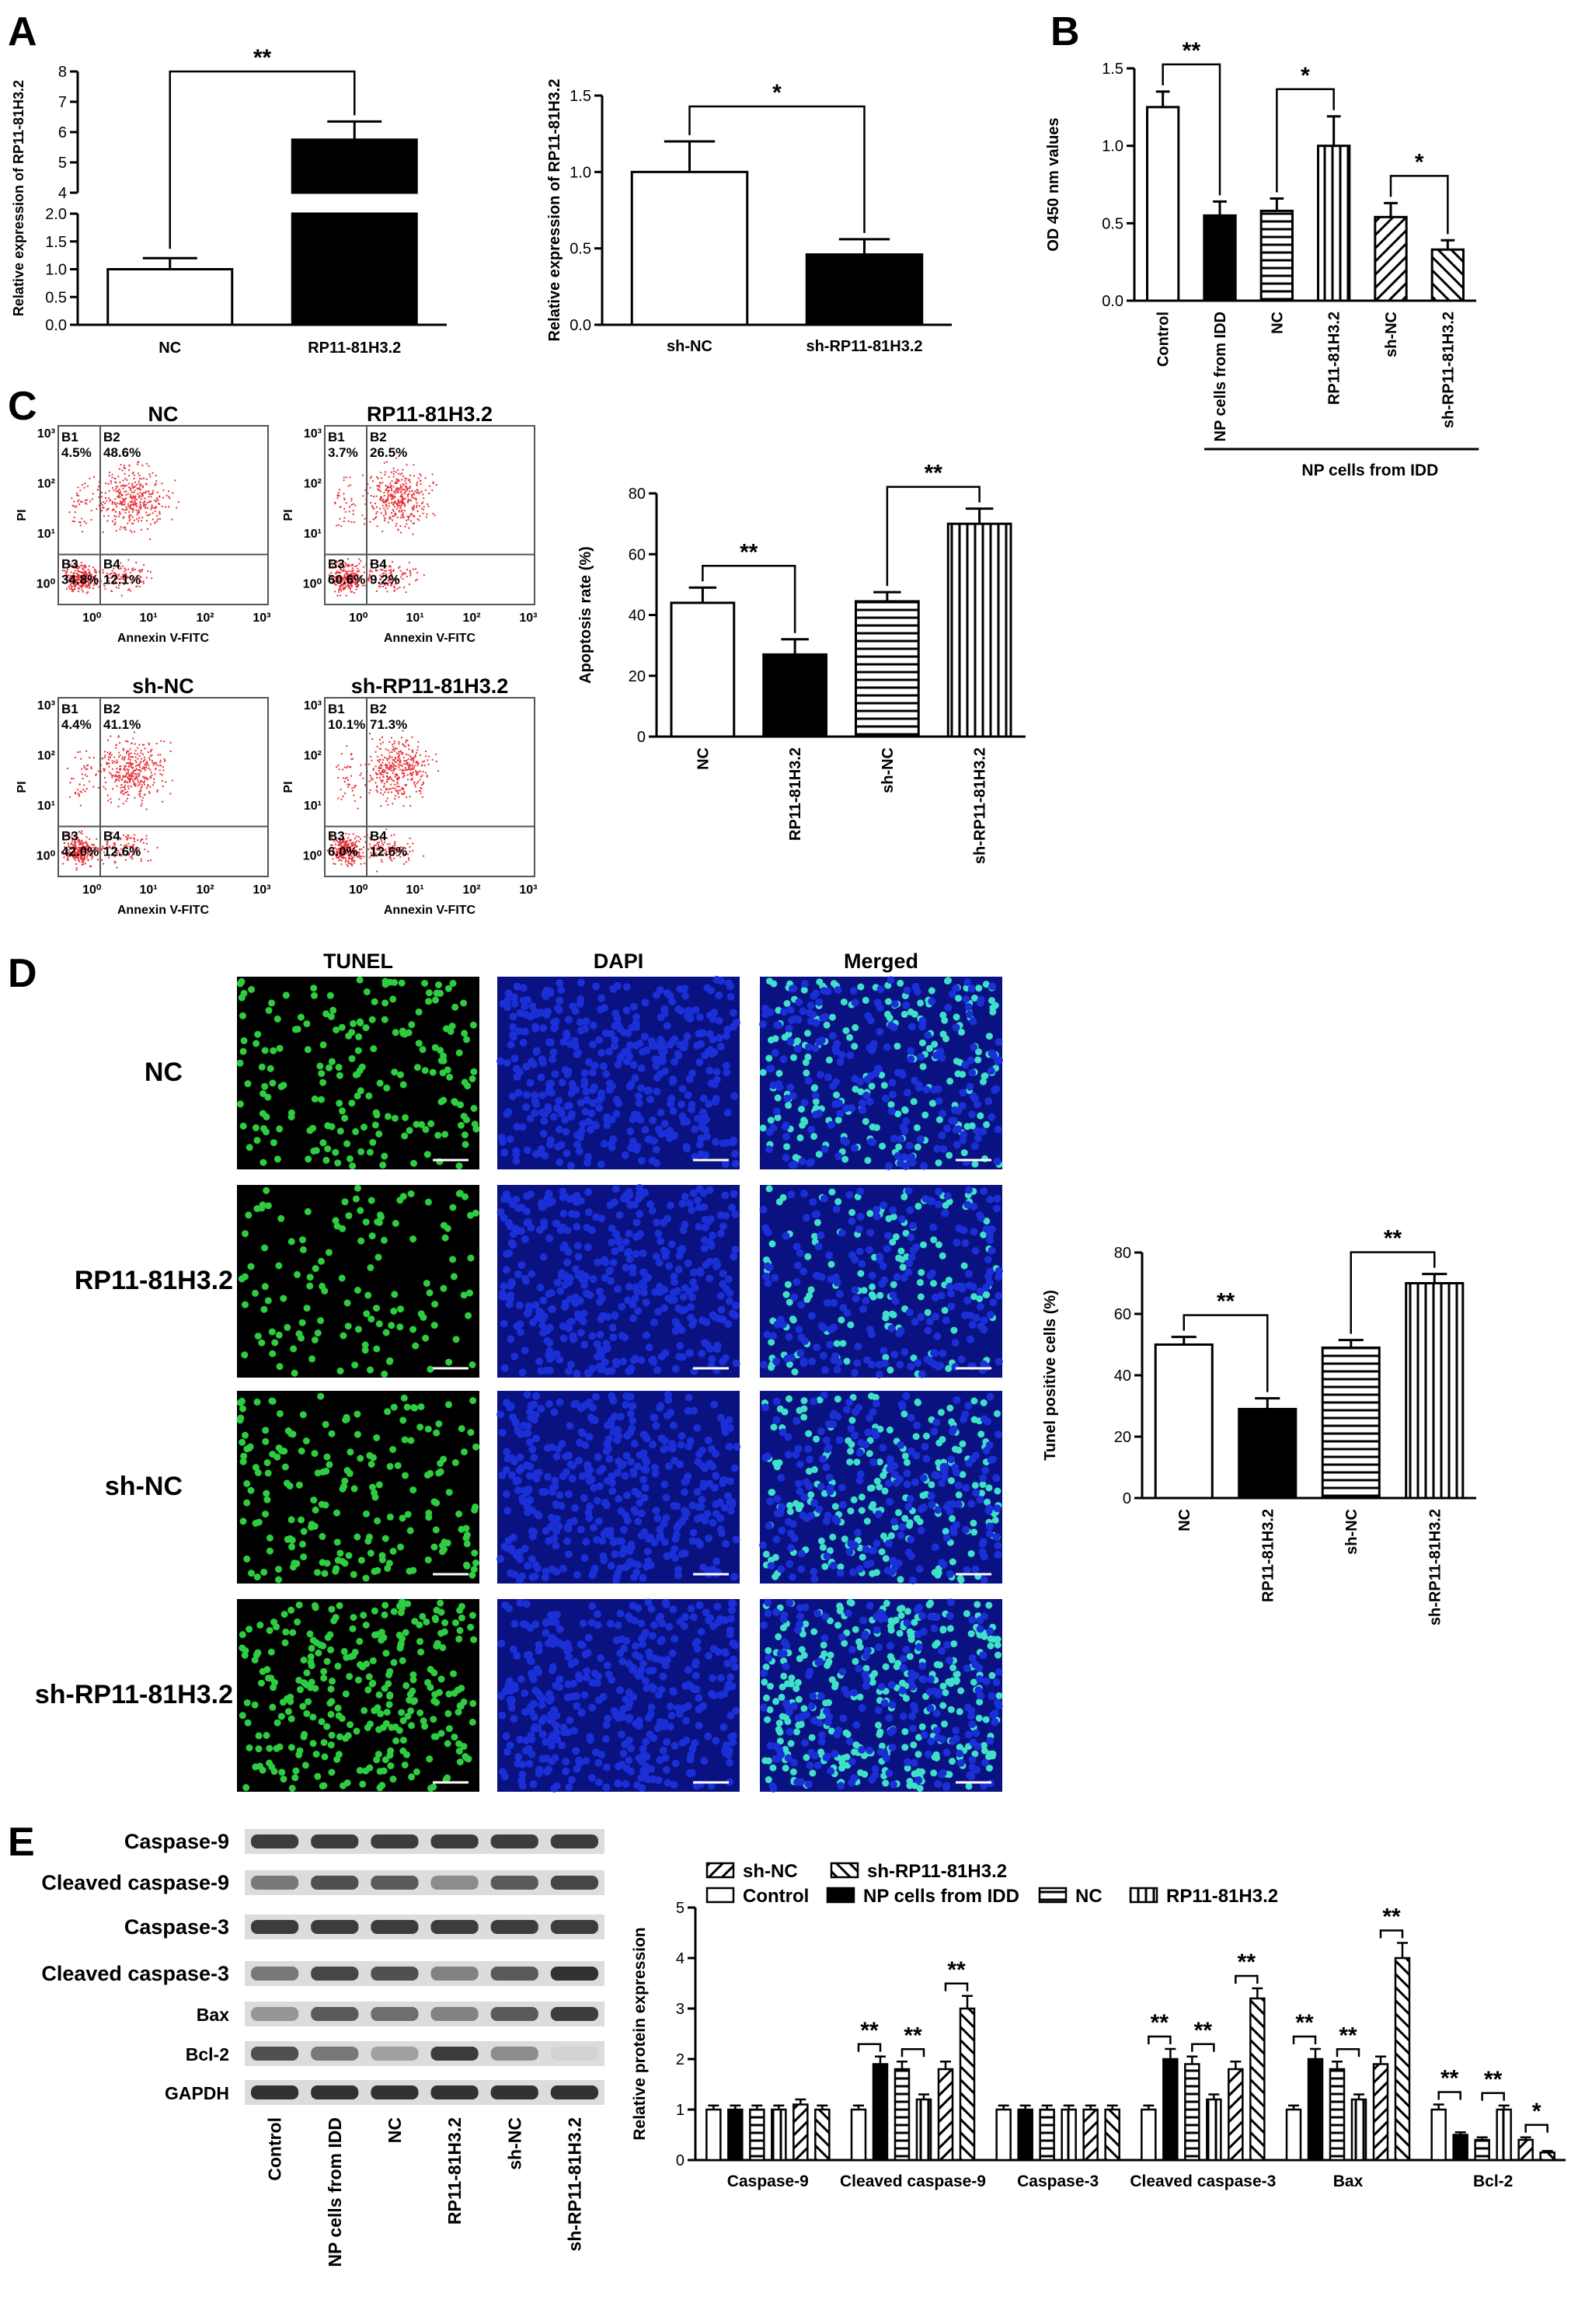 The image size is (1578, 2324). Describe the element at coordinates (1089, 1896) in the screenshot. I see `legend-label: NC` at that location.